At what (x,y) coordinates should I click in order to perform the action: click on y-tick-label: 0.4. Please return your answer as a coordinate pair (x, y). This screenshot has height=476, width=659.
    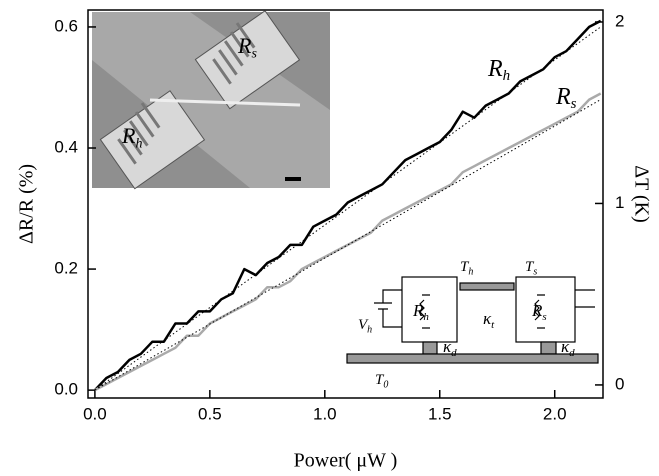
    Looking at the image, I should click on (66, 146).